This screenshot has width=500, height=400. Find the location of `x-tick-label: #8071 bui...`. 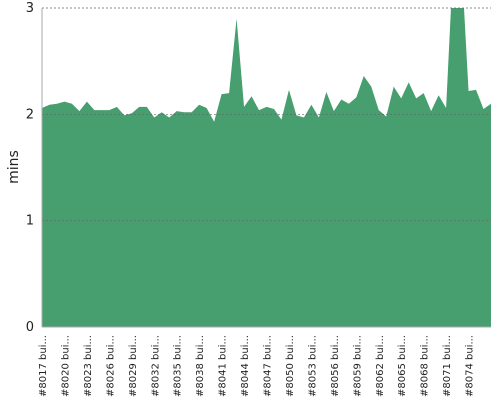

x-tick-label: #8071 bui... is located at coordinates (447, 366).